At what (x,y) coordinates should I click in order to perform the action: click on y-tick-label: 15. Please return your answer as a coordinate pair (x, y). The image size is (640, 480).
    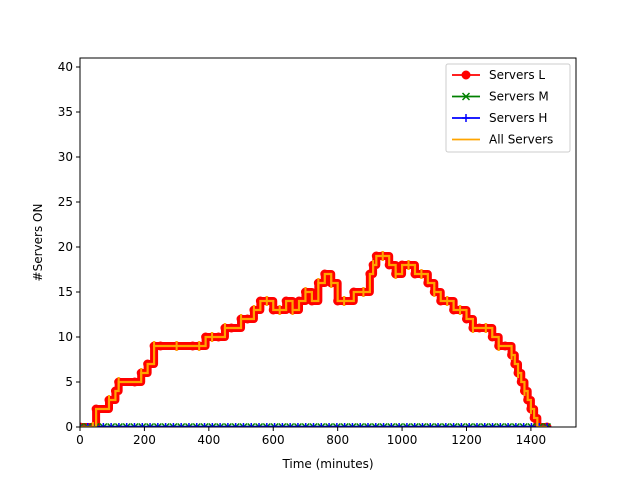
    Looking at the image, I should click on (65, 292).